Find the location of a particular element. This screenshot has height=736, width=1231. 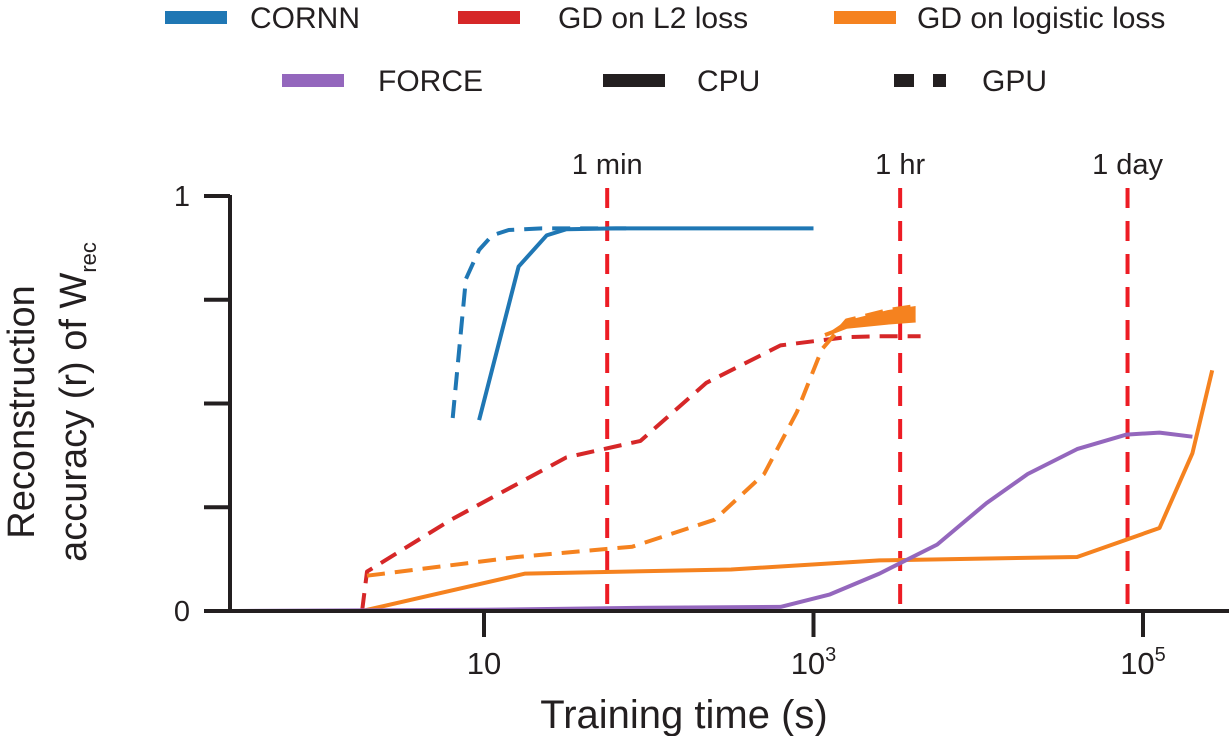

legend-label-gd-on-l2-loss: GD on L2 loss is located at coordinates (653, 18).